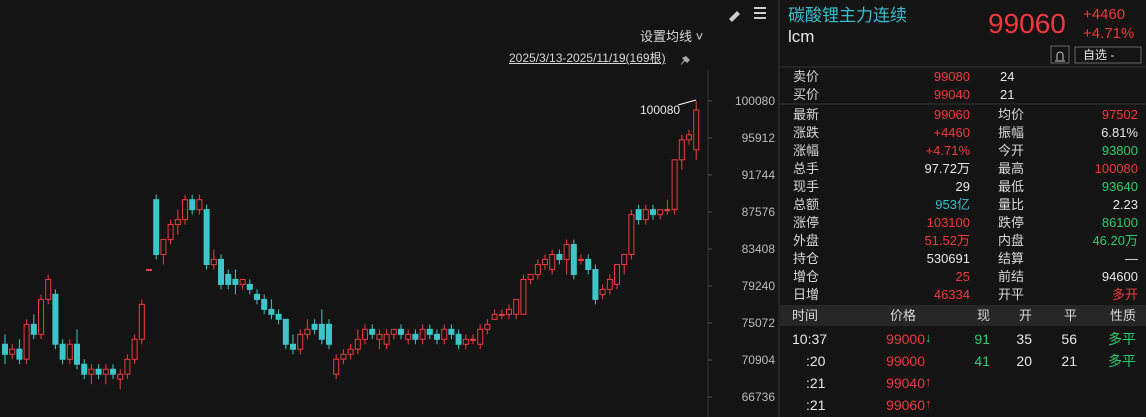  What do you see at coordinates (806, 276) in the screenshot?
I see `stat-label: 增仓` at bounding box center [806, 276].